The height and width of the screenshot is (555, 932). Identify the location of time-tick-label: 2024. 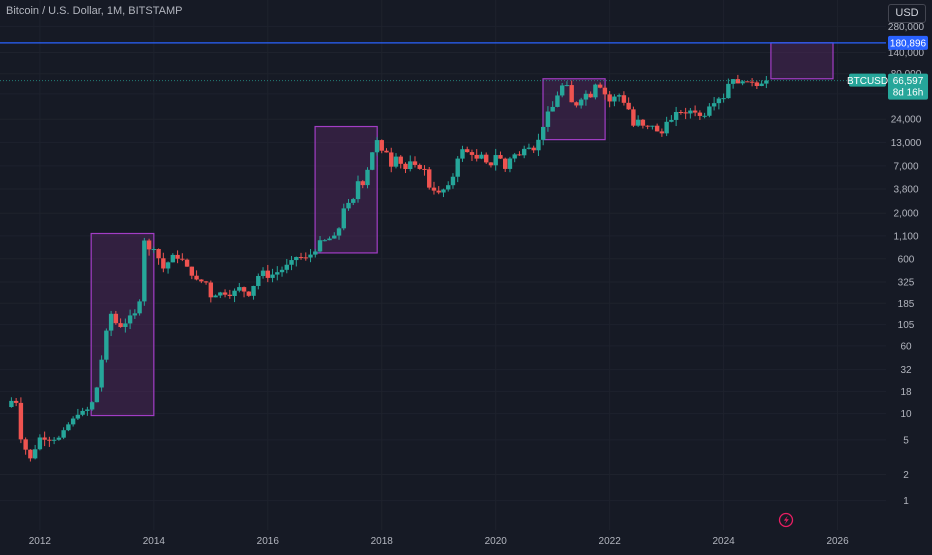
(723, 541).